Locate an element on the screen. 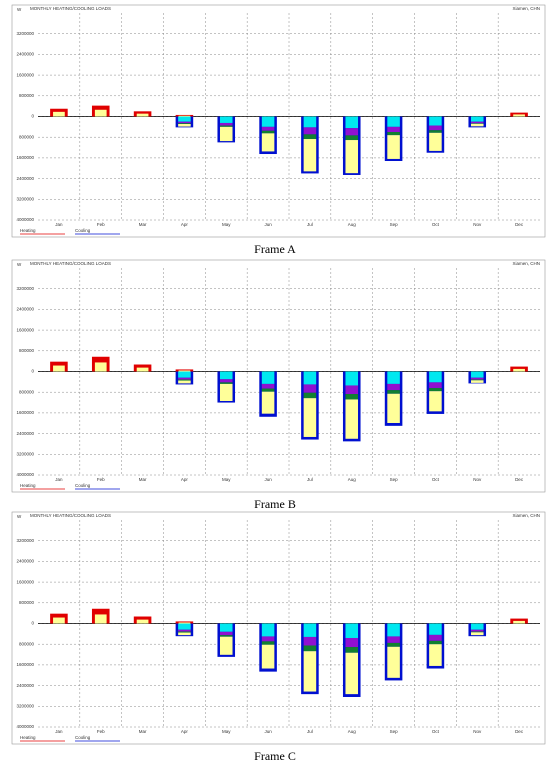 The width and height of the screenshot is (550, 763). y-axis-label: W is located at coordinates (19, 264).